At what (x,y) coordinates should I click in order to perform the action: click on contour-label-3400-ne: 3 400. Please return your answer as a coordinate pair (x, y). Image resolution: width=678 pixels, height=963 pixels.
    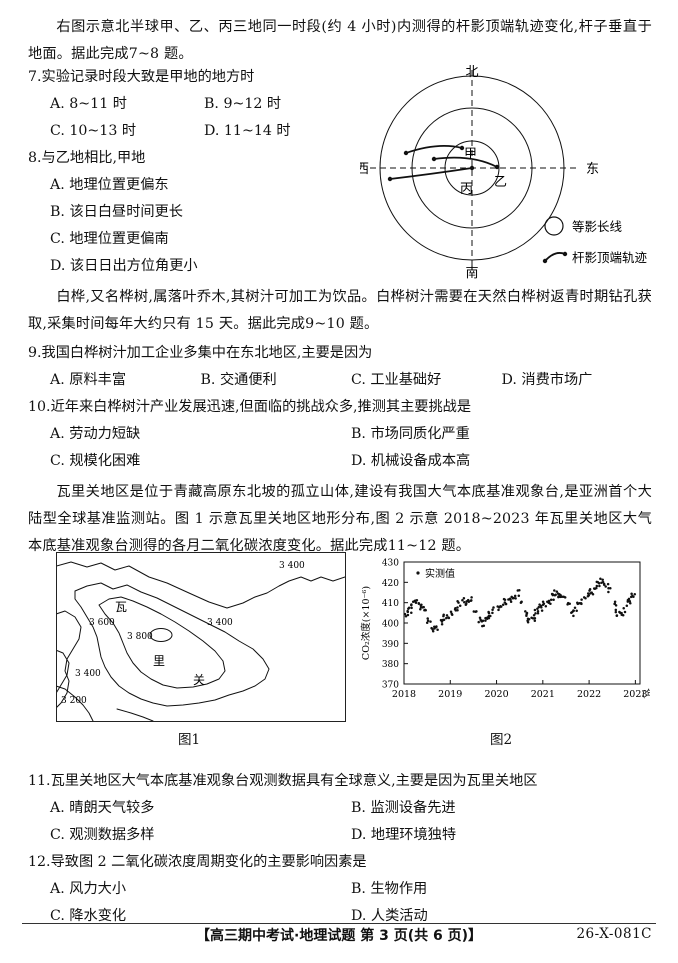
    Looking at the image, I should click on (292, 566).